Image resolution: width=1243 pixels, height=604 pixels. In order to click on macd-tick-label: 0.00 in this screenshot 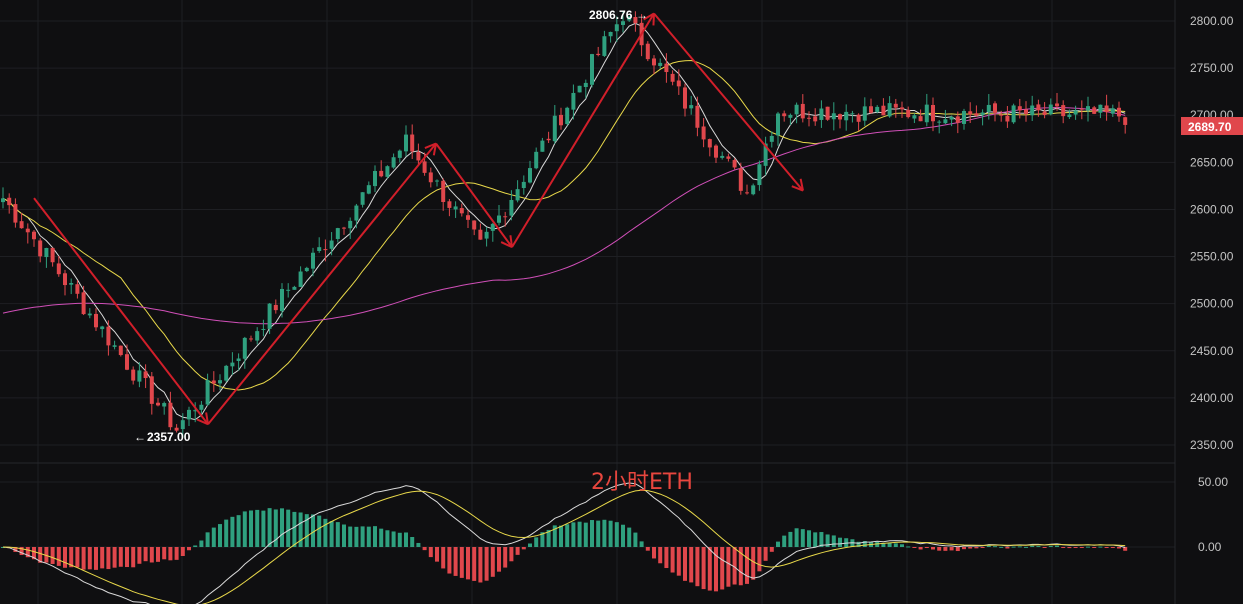, I will do `click(1210, 547)`.